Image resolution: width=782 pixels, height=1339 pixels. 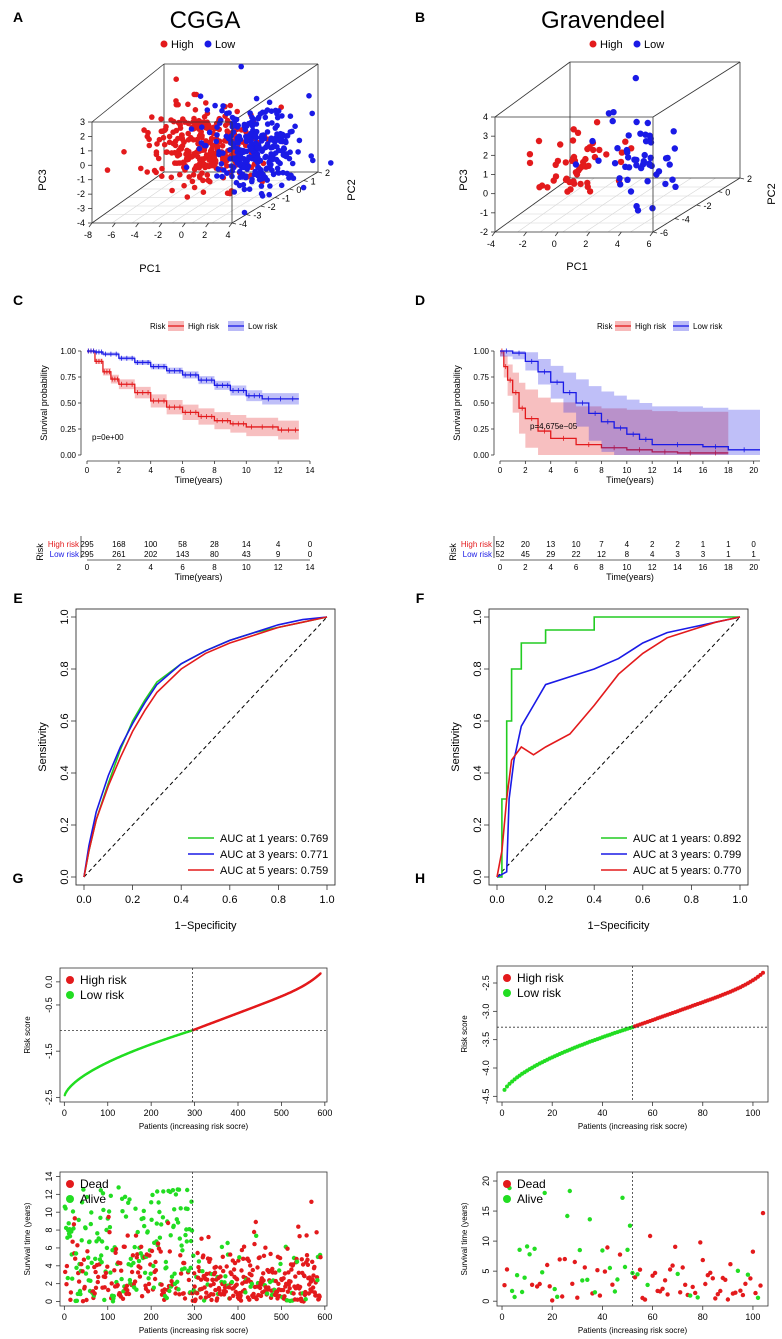 What do you see at coordinates (263, 326) in the screenshot?
I see `km-legend-label: Low risk` at bounding box center [263, 326].